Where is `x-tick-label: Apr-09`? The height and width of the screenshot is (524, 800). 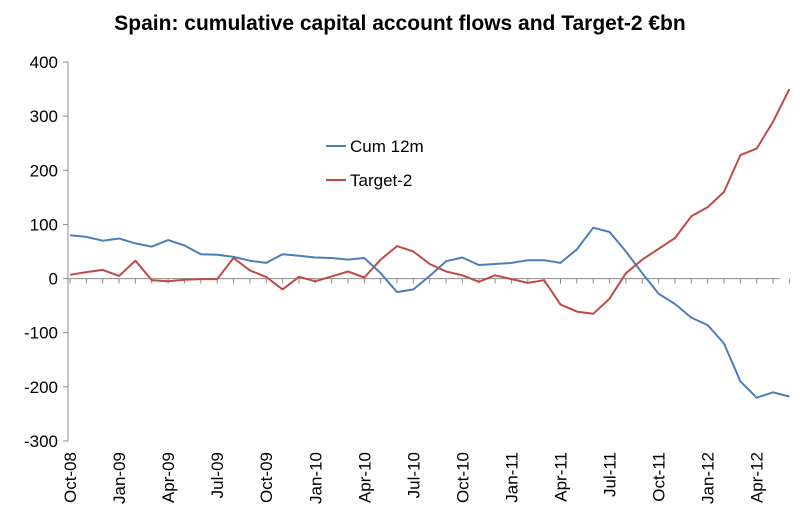 x-tick-label: Apr-09 is located at coordinates (168, 477).